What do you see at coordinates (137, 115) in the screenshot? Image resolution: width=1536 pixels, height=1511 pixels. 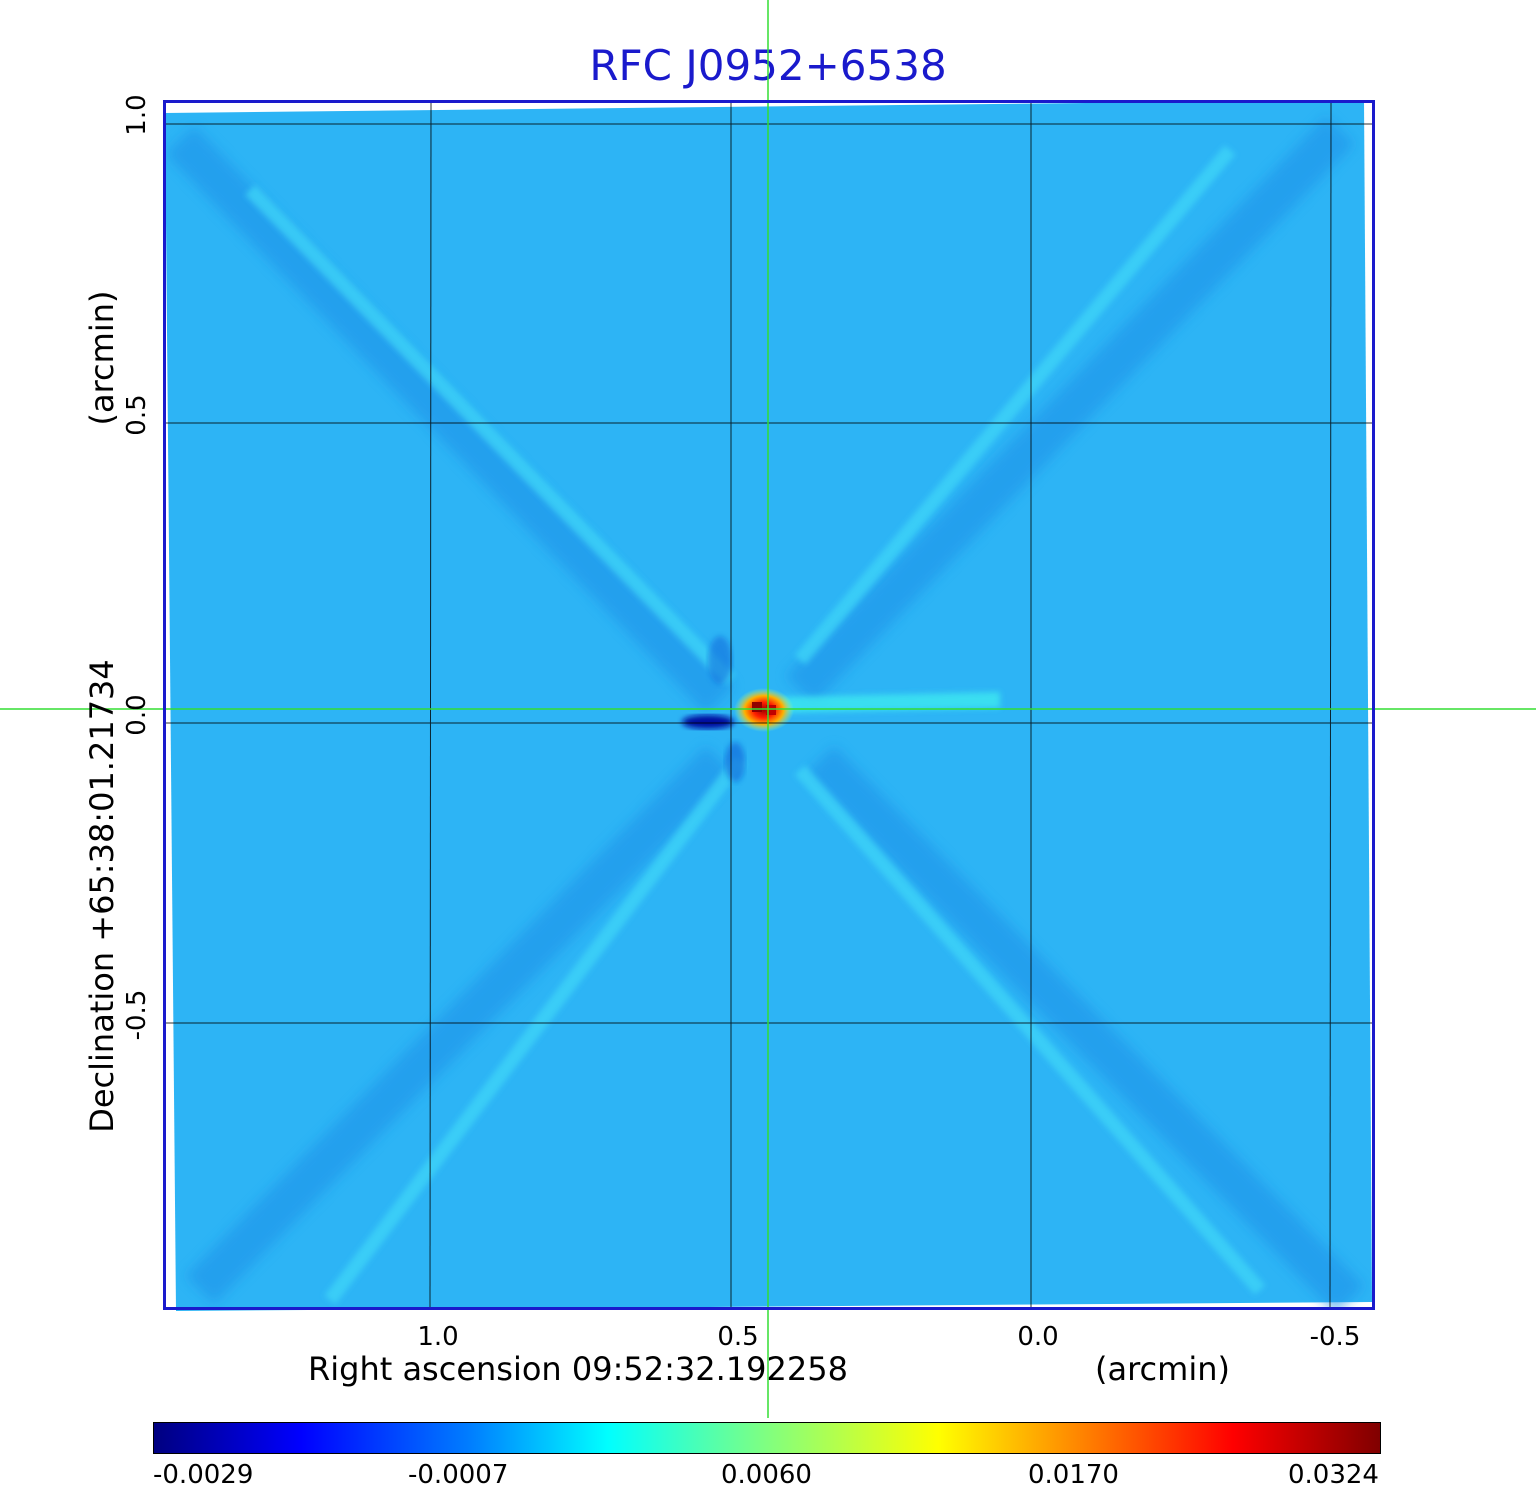 I see `y-tick-label: 1.0` at bounding box center [137, 115].